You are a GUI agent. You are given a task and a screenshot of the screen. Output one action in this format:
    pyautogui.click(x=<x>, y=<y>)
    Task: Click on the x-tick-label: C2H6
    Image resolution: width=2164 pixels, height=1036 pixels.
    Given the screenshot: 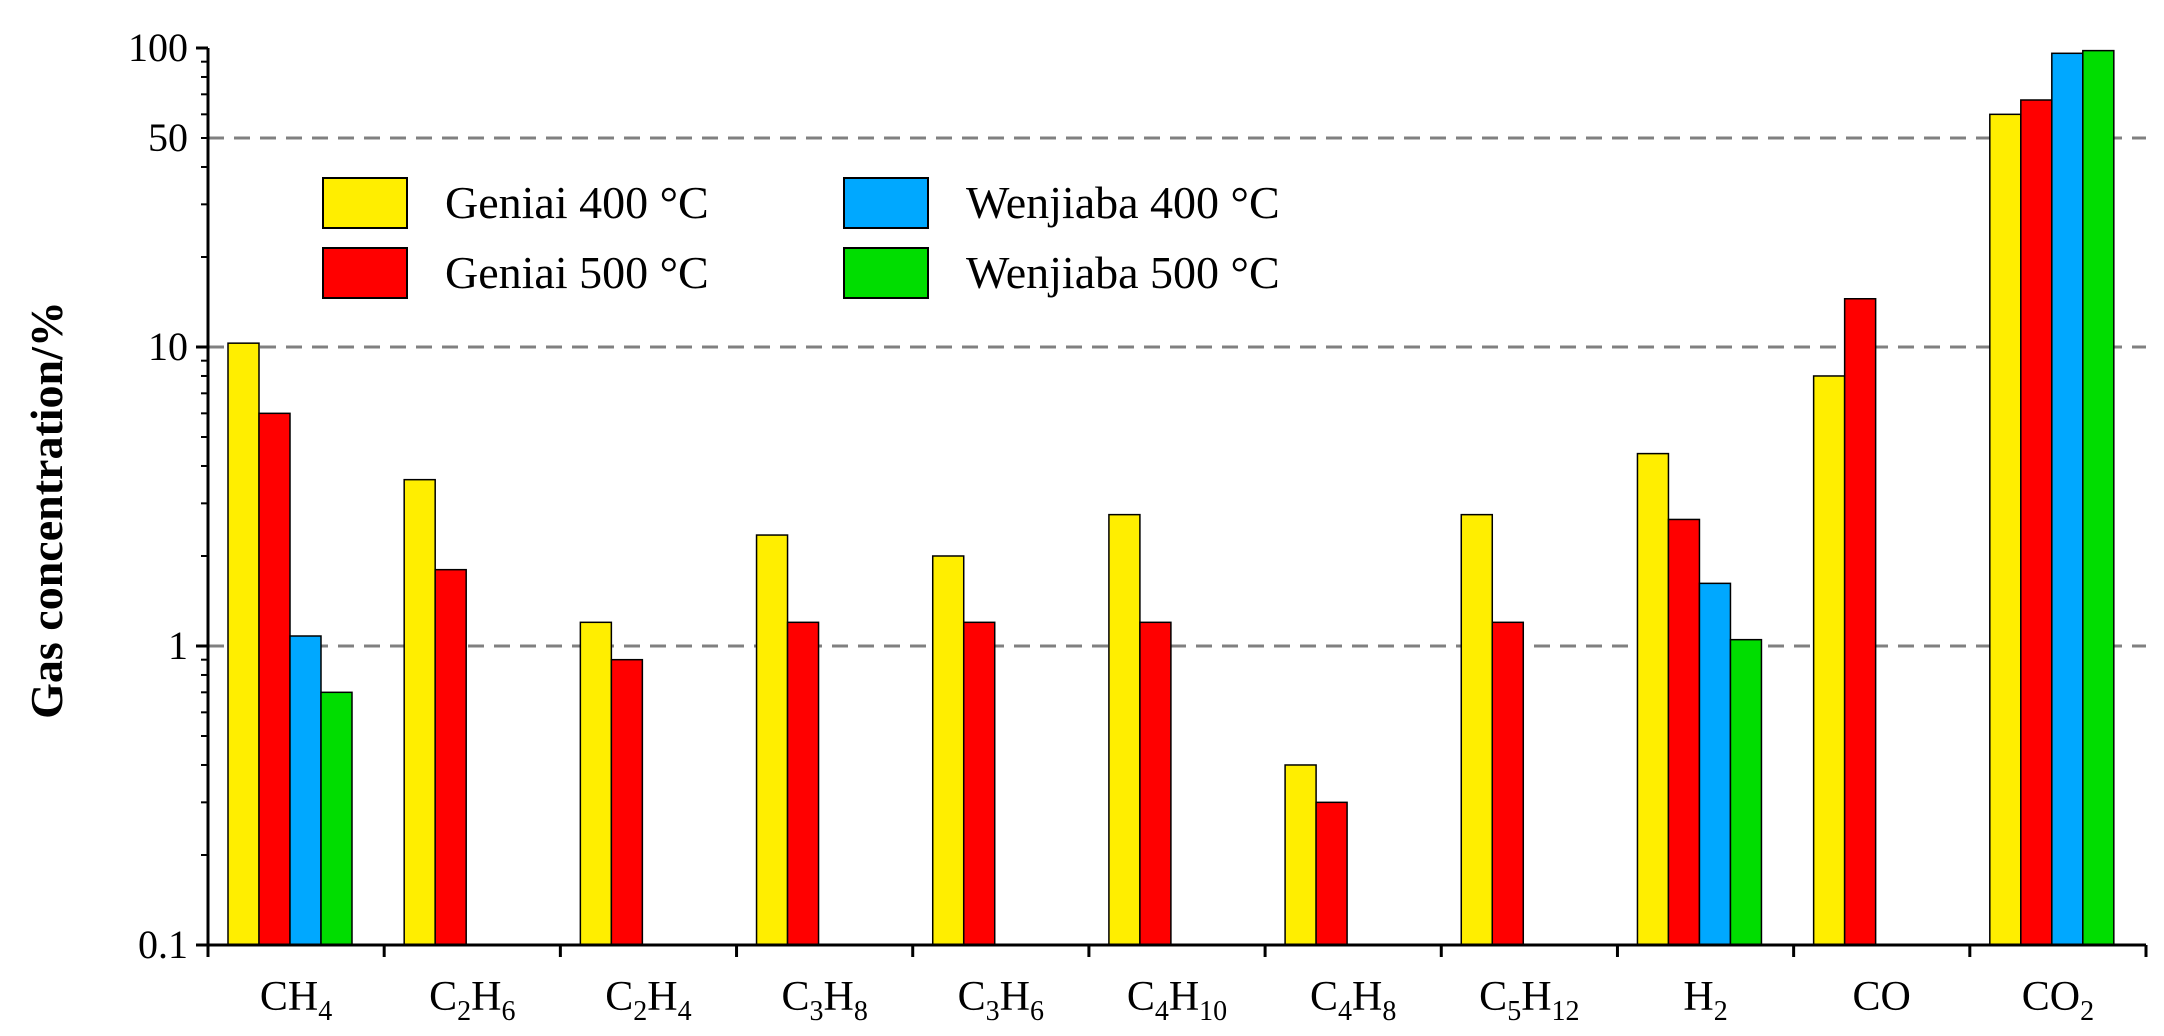 What is the action you would take?
    pyautogui.click(x=472, y=1000)
    